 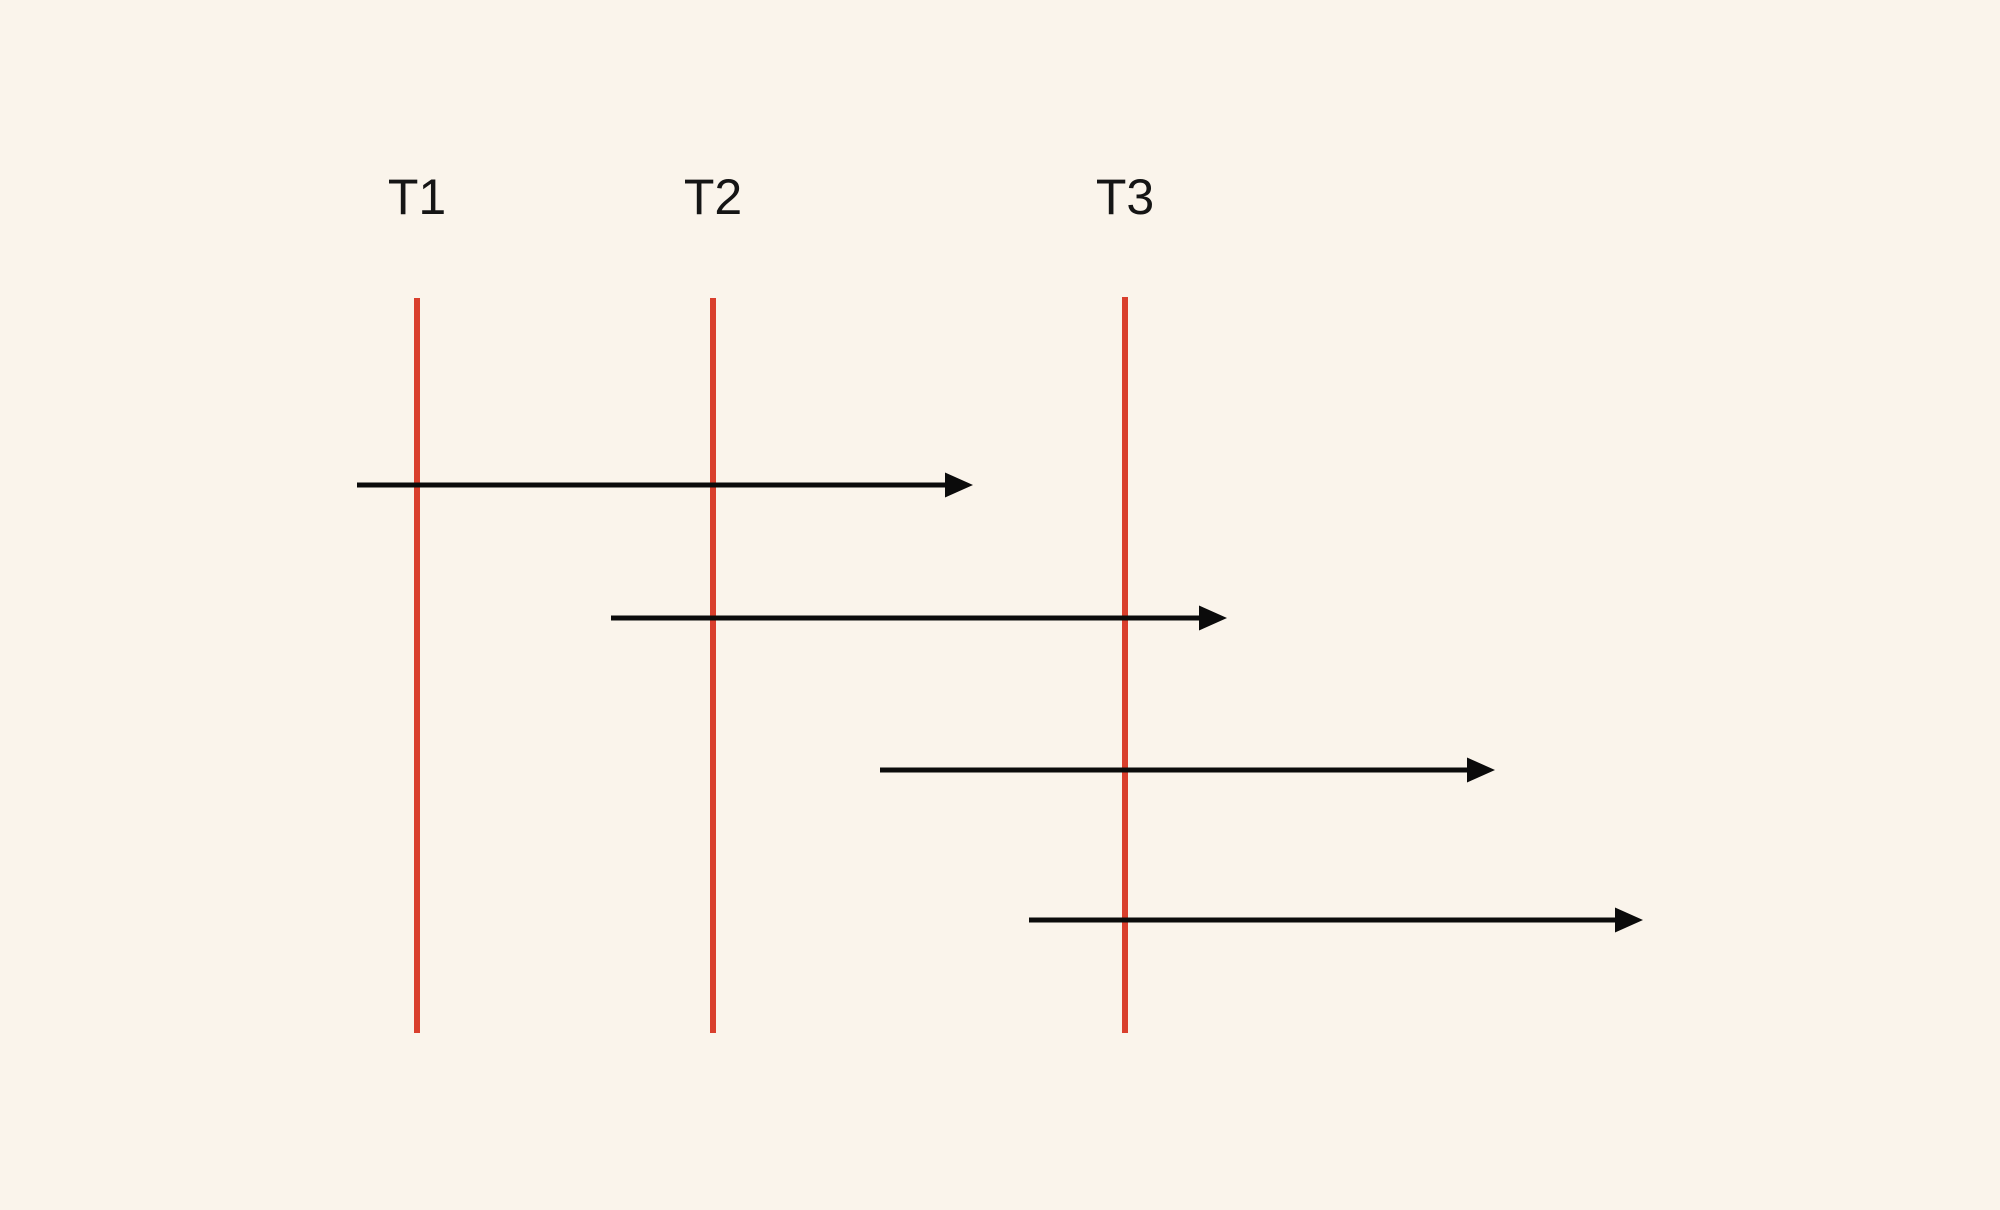 I want to click on arrow-1-head, so click(x=959, y=485).